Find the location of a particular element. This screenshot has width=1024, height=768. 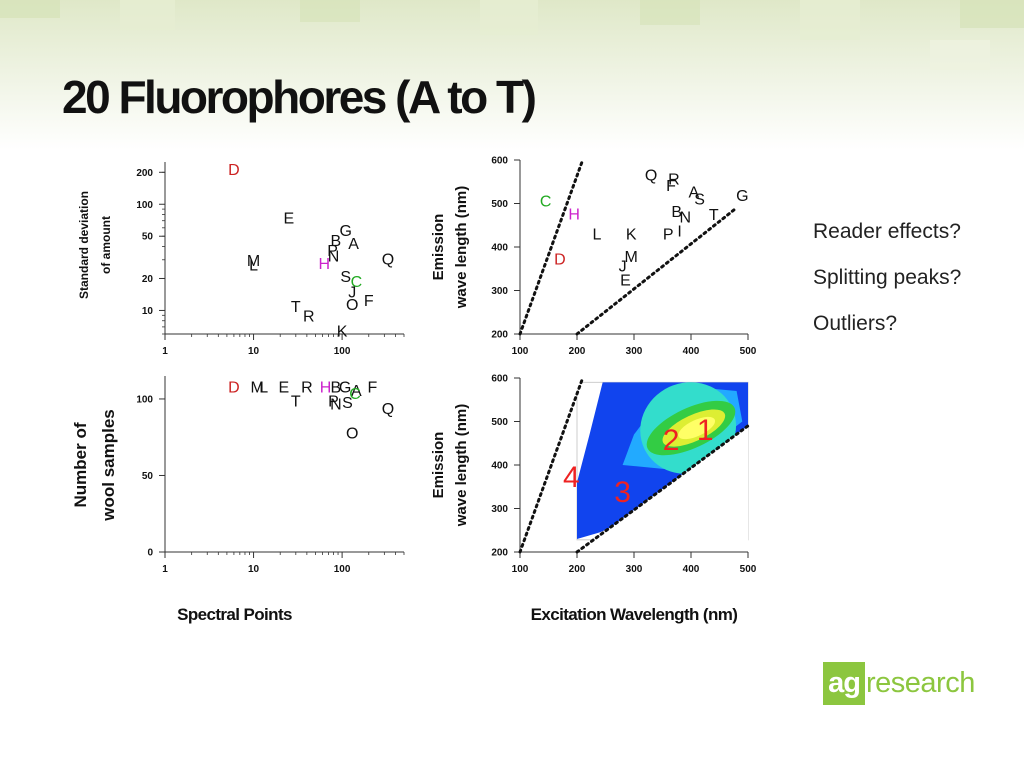

logo-text: research is located at coordinates (920, 683).